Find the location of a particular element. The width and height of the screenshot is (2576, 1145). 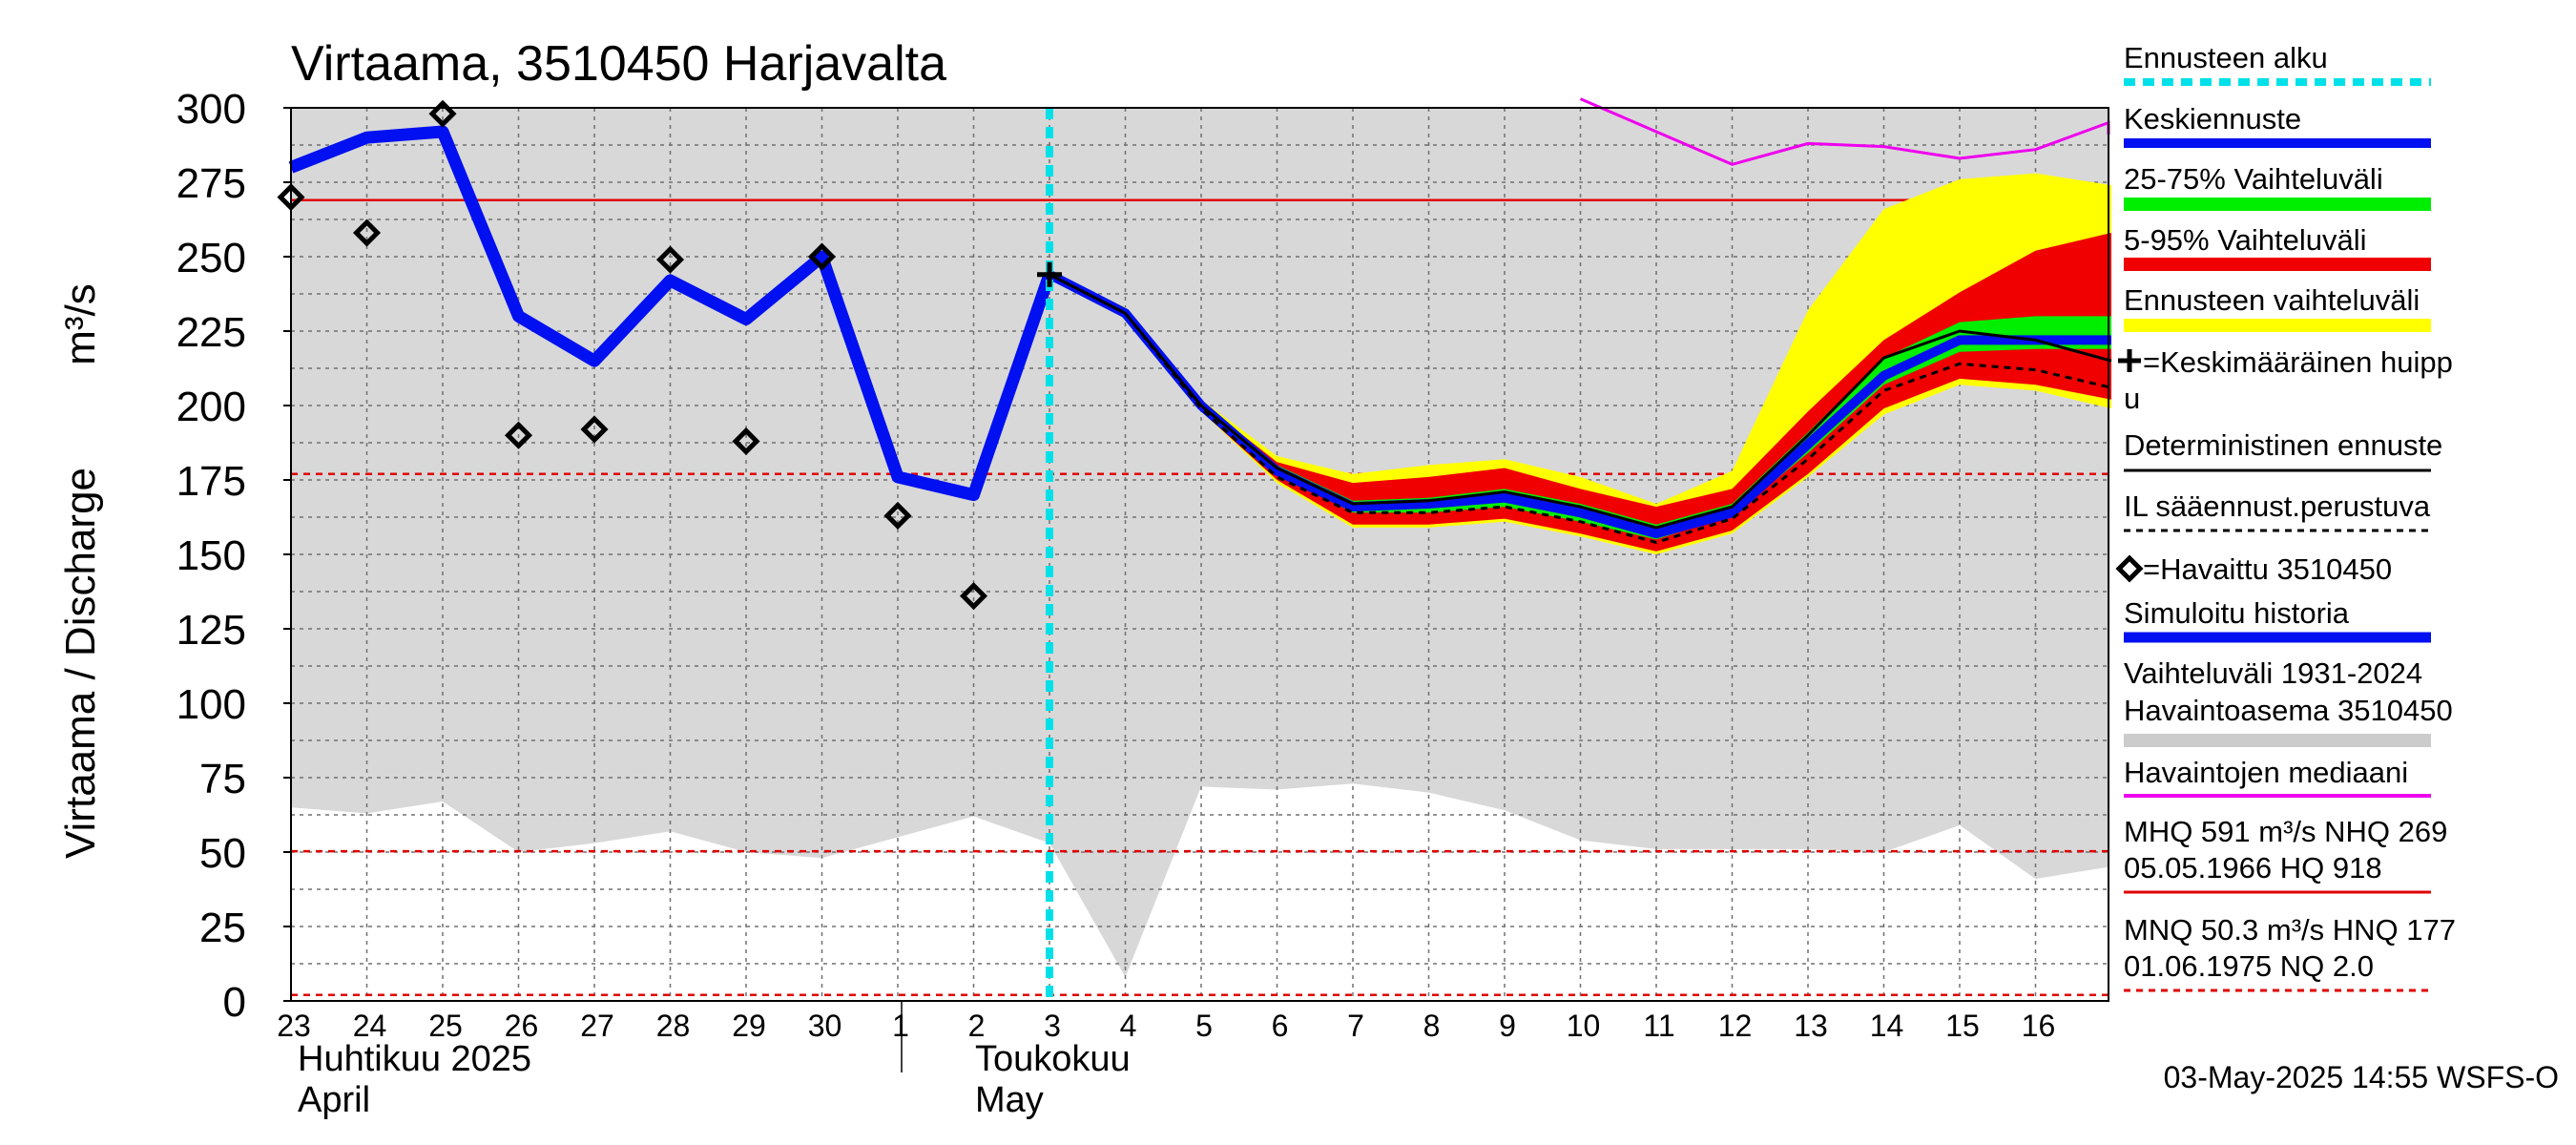

y-tick-label: 75 is located at coordinates (222, 779).